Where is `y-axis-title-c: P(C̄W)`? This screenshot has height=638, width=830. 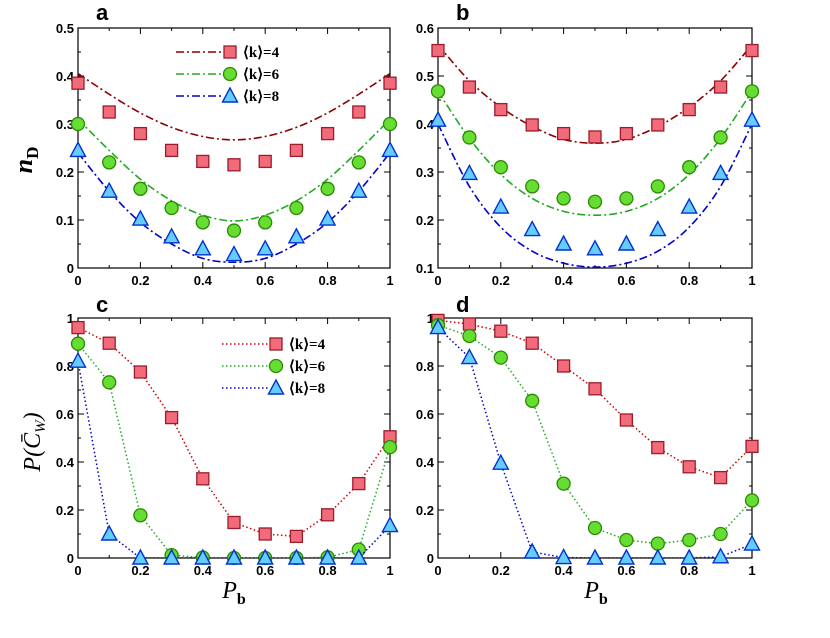
y-axis-title-c: P(C̄W) is located at coordinates (34, 442).